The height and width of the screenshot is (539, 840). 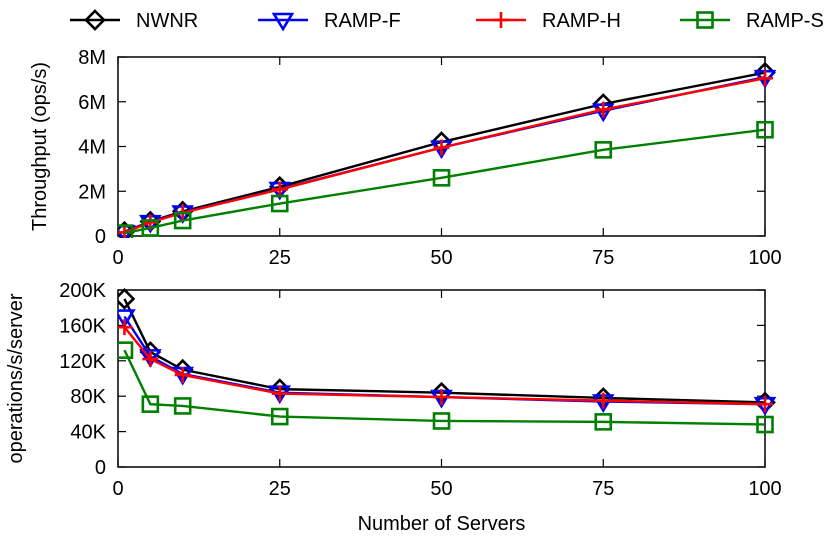 I want to click on legend-item-ramp-f: RAMP-F, so click(x=329, y=21).